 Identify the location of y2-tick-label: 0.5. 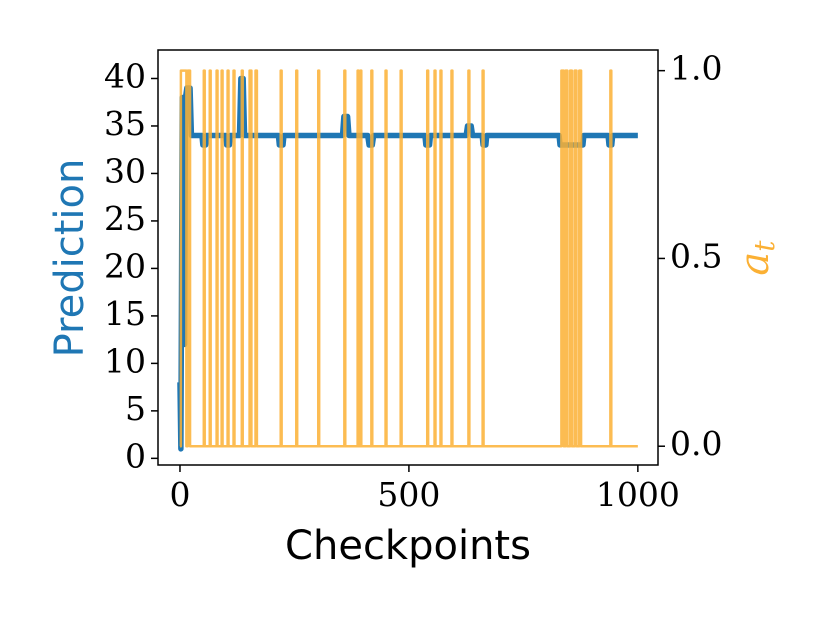
(696, 255).